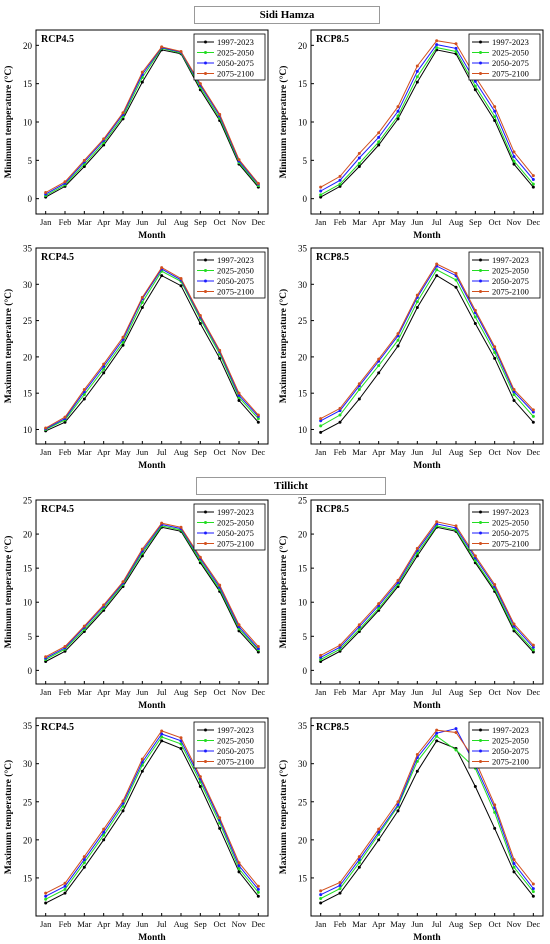 The height and width of the screenshot is (944, 550). What do you see at coordinates (30, 161) in the screenshot?
I see `y-tick-label: 5` at bounding box center [30, 161].